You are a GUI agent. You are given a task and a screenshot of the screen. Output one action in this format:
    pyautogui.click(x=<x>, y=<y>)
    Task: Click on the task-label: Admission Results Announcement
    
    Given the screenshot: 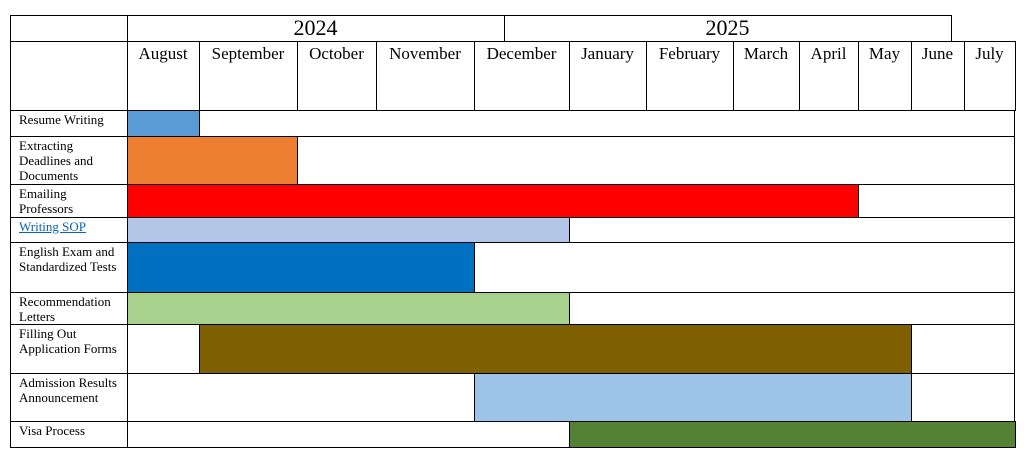 What is the action you would take?
    pyautogui.click(x=68, y=390)
    